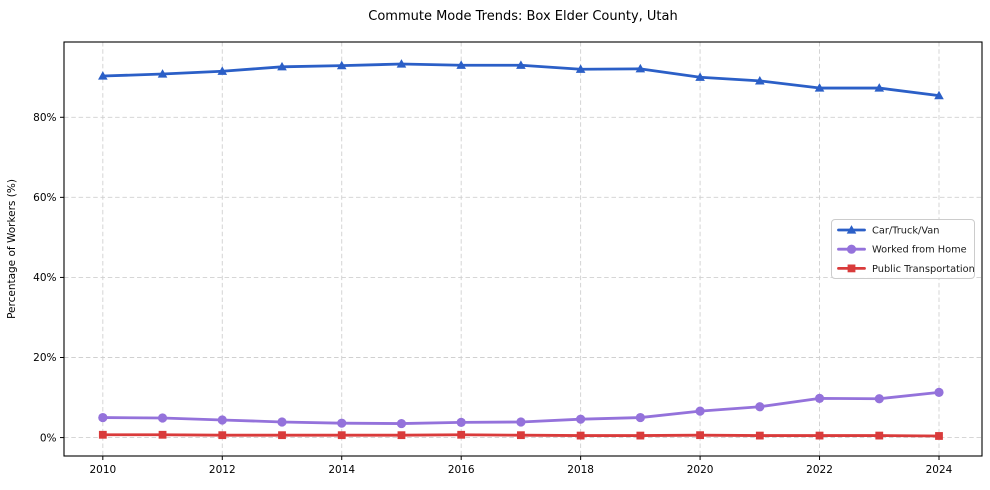 The image size is (990, 490). I want to click on x-tick-label: 2016, so click(461, 470).